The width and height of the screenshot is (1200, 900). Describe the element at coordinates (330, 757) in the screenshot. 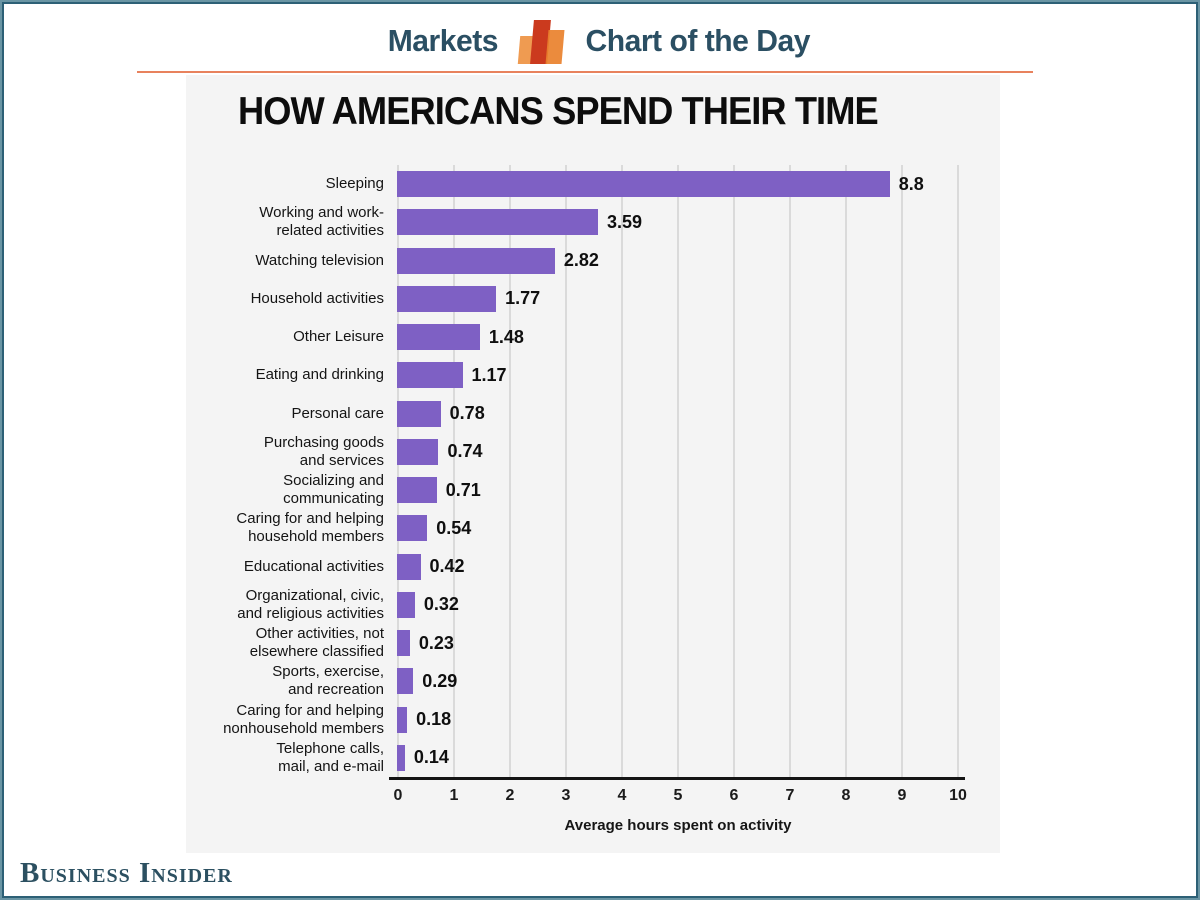

I see `category-label: Telephone calls, mail, and e-mail` at that location.